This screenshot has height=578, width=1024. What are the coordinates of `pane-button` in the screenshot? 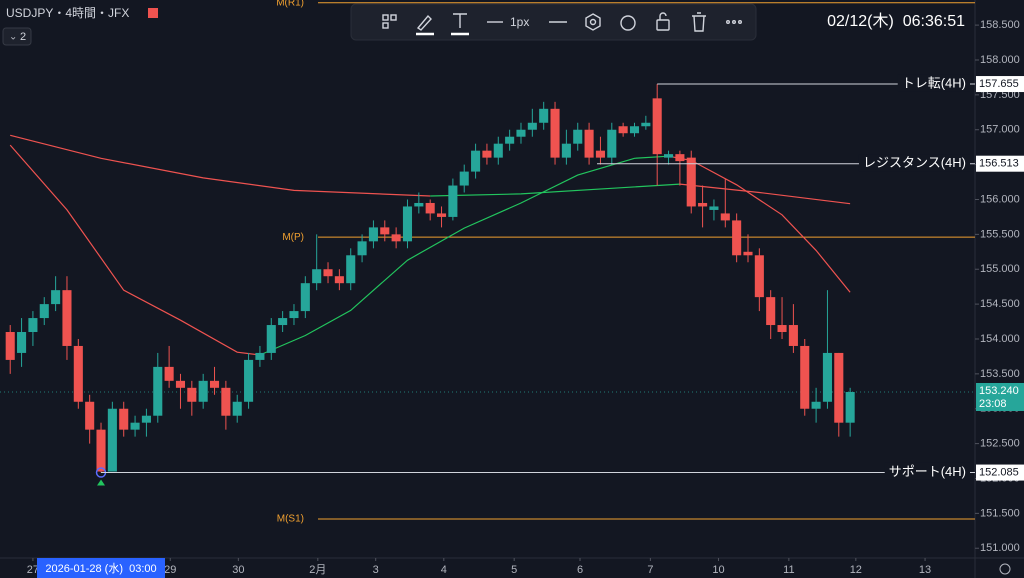 It's located at (17, 36).